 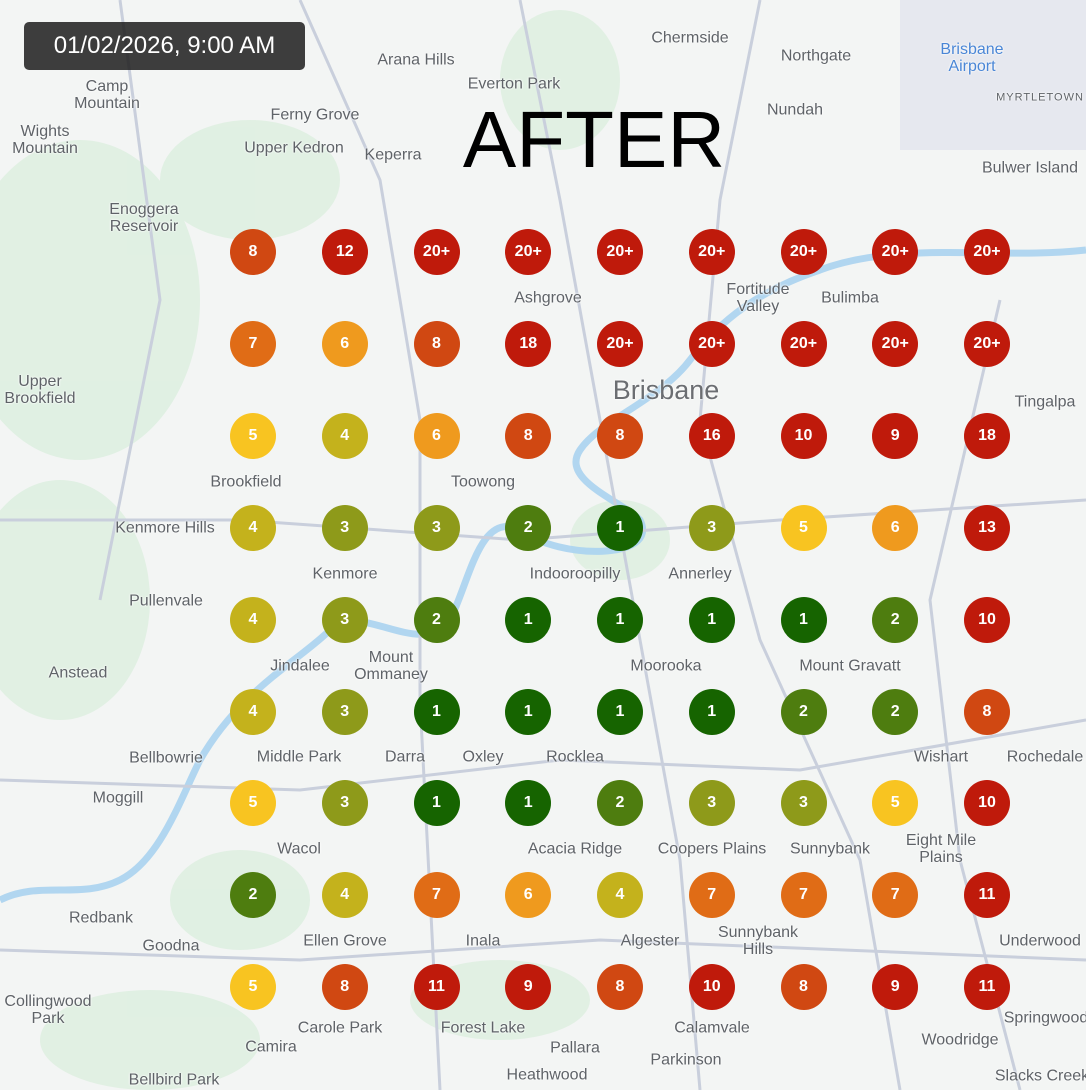 I want to click on map-label: Upper Kedron, so click(x=294, y=148).